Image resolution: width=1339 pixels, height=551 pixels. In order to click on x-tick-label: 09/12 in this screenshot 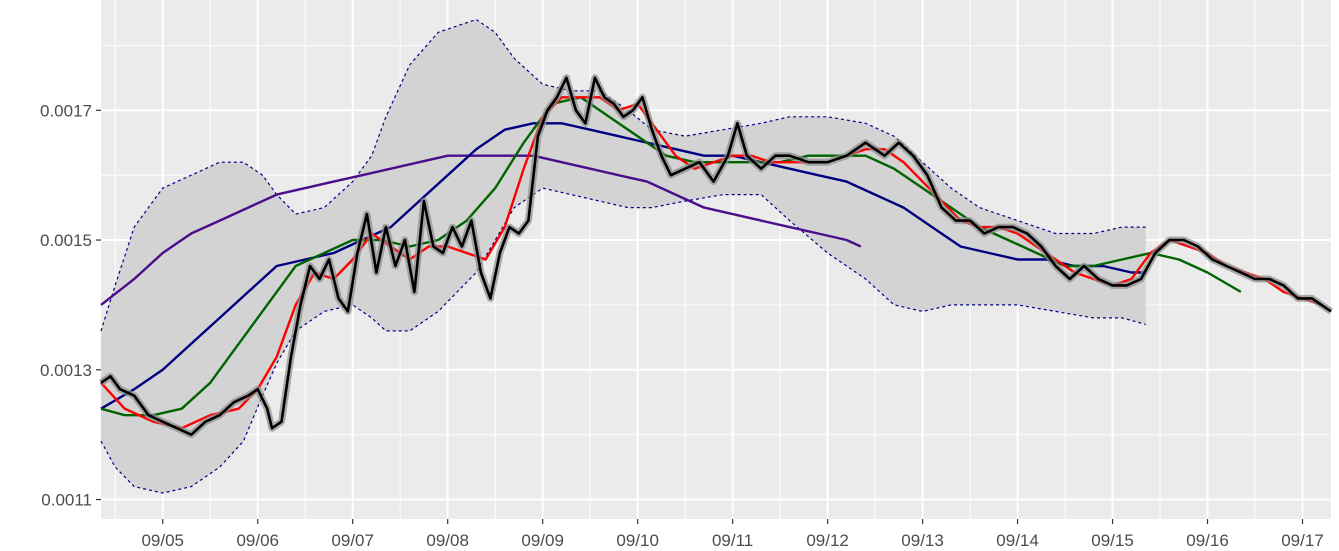, I will do `click(827, 540)`.